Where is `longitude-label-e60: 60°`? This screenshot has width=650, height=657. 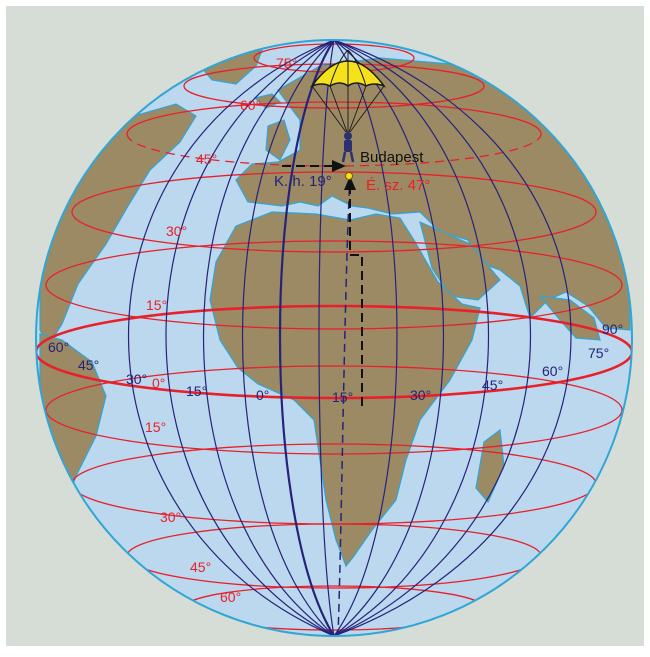 longitude-label-e60: 60° is located at coordinates (552, 371).